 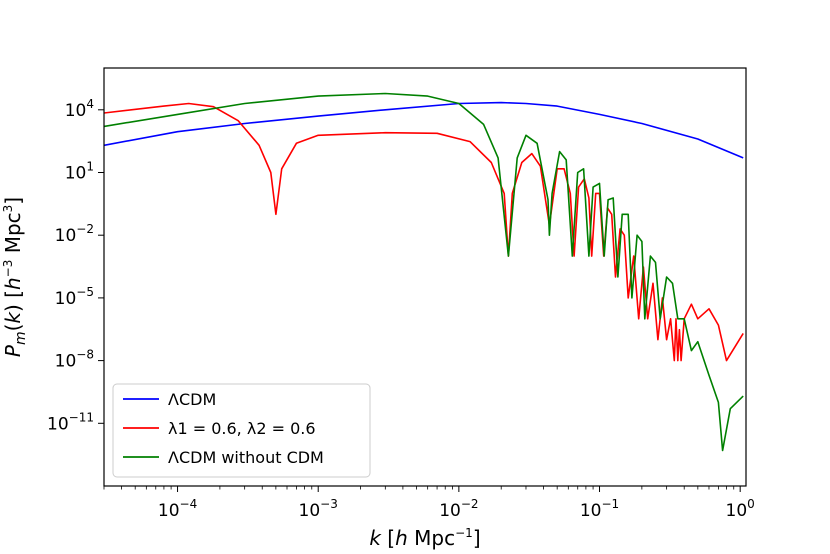 What do you see at coordinates (599, 509) in the screenshot?
I see `x-tick-label: 10⁻¹` at bounding box center [599, 509].